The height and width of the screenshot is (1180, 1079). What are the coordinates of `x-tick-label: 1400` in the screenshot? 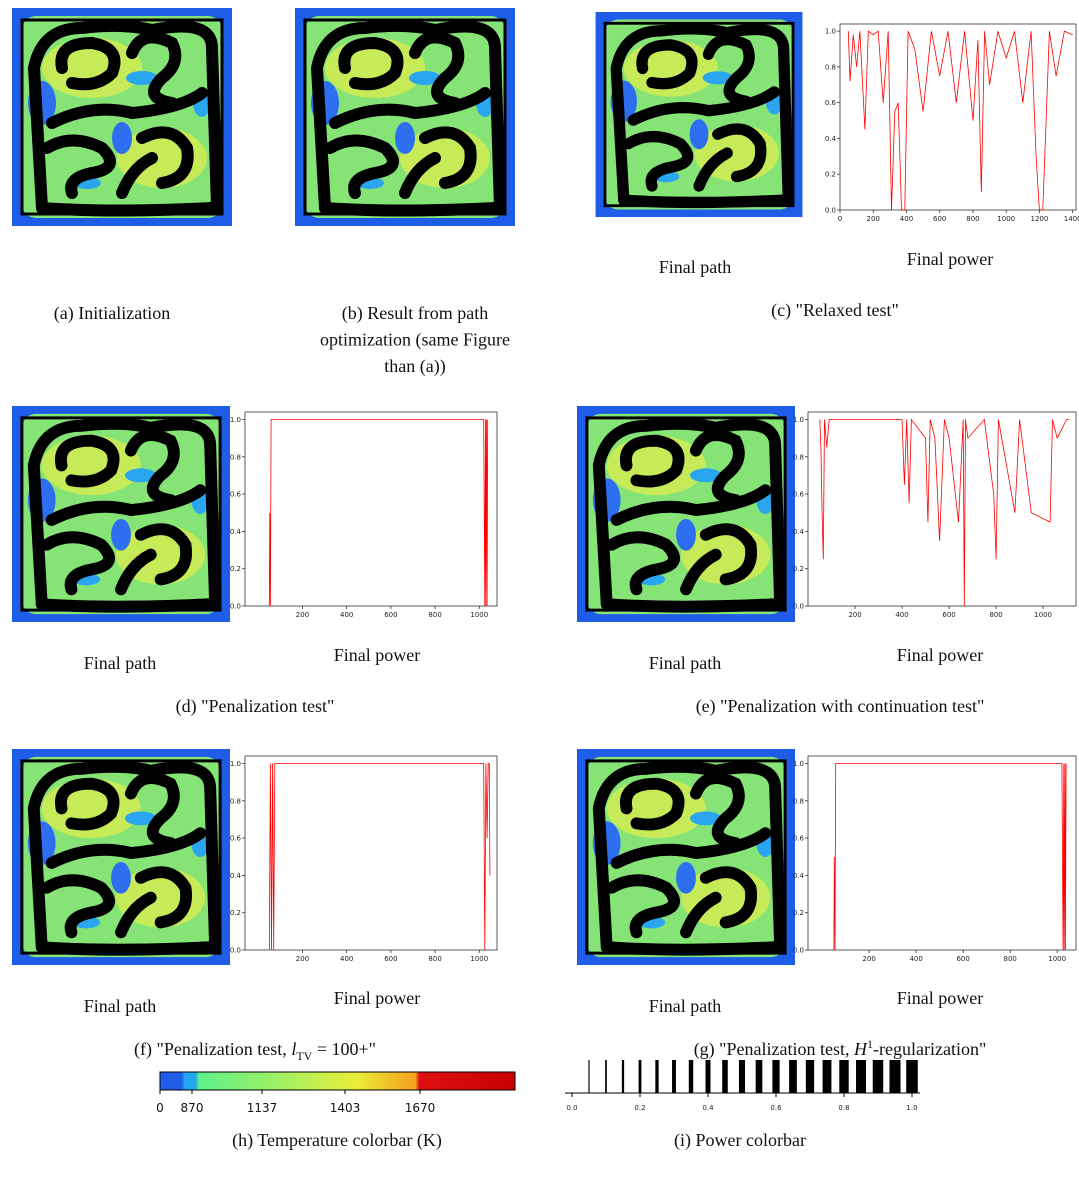 It's located at (1071, 219).